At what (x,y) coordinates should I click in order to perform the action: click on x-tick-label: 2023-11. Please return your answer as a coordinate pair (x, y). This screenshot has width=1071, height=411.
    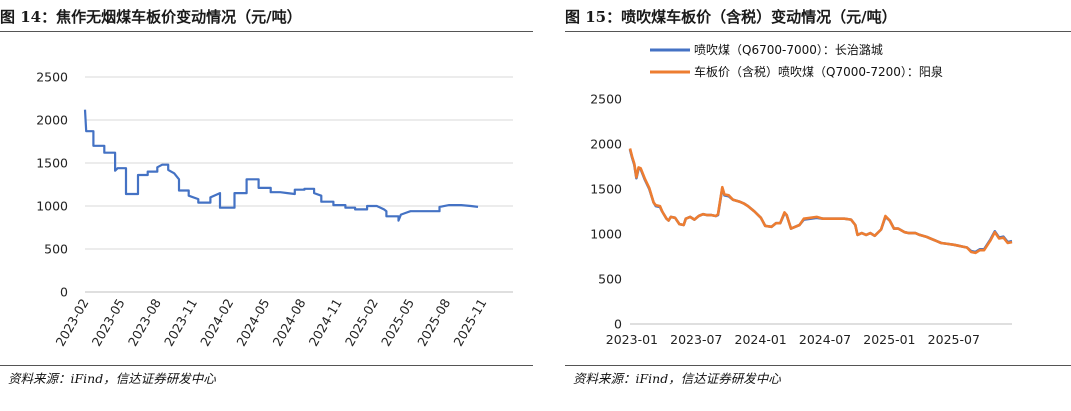
    Looking at the image, I should click on (180, 322).